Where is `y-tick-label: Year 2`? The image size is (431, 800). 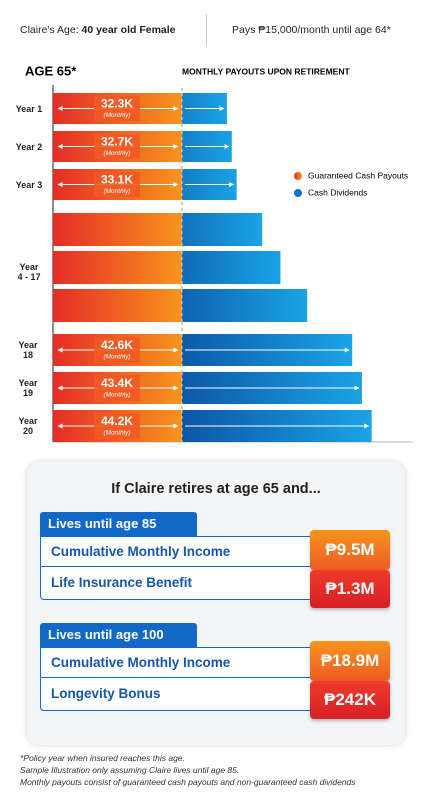 y-tick-label: Year 2 is located at coordinates (29, 146).